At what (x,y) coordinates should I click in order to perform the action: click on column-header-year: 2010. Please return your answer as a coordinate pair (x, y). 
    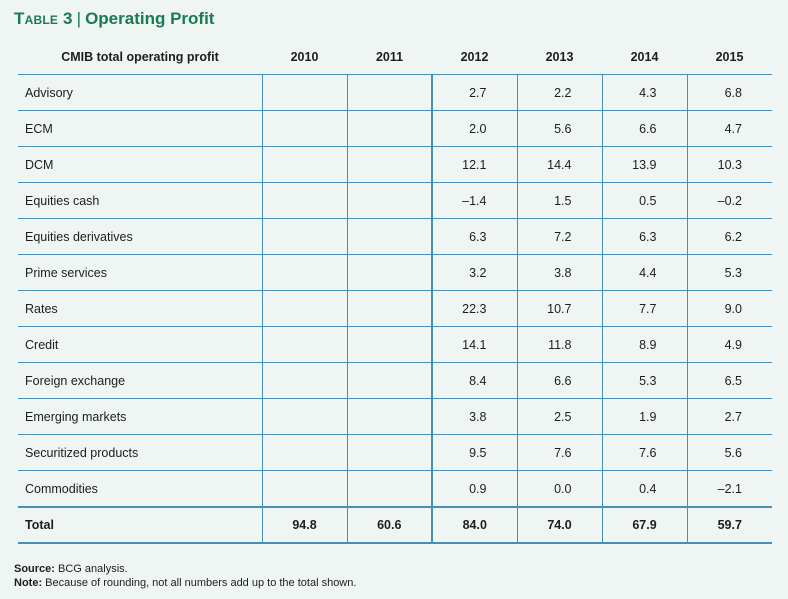
    Looking at the image, I should click on (304, 57).